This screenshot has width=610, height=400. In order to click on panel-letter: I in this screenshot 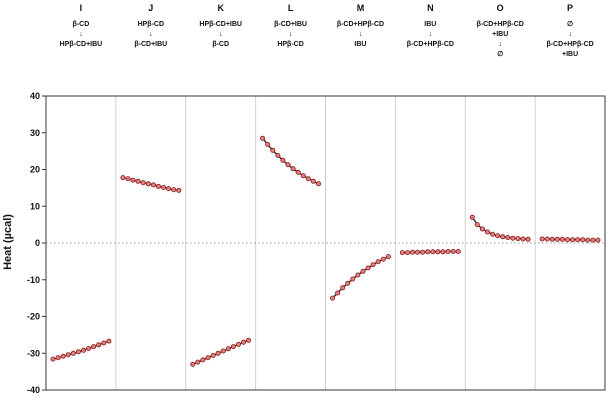, I will do `click(81, 8)`.